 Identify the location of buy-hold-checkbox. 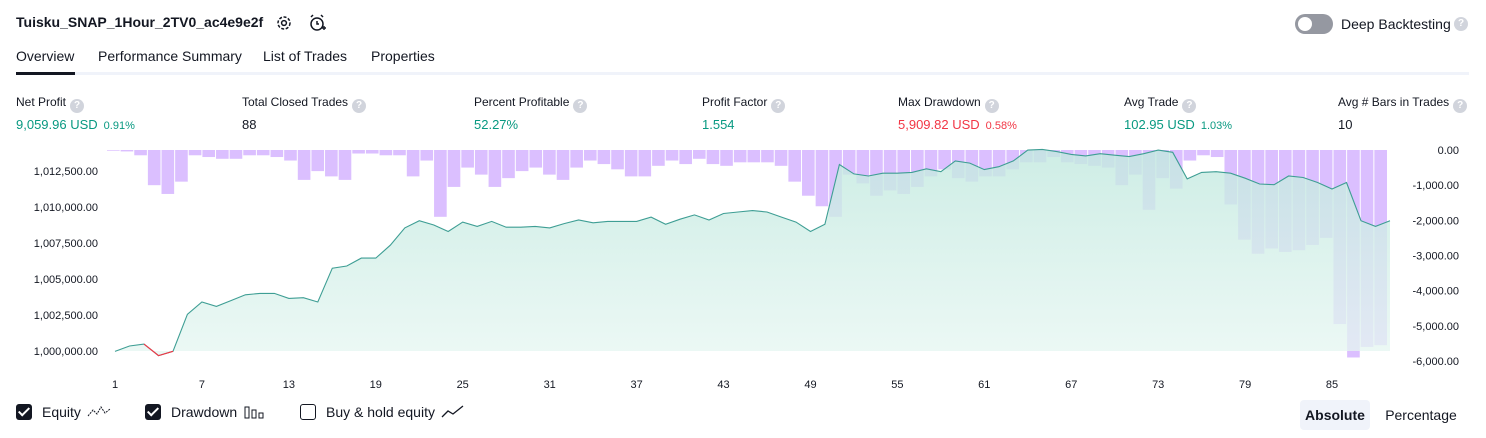
(308, 412).